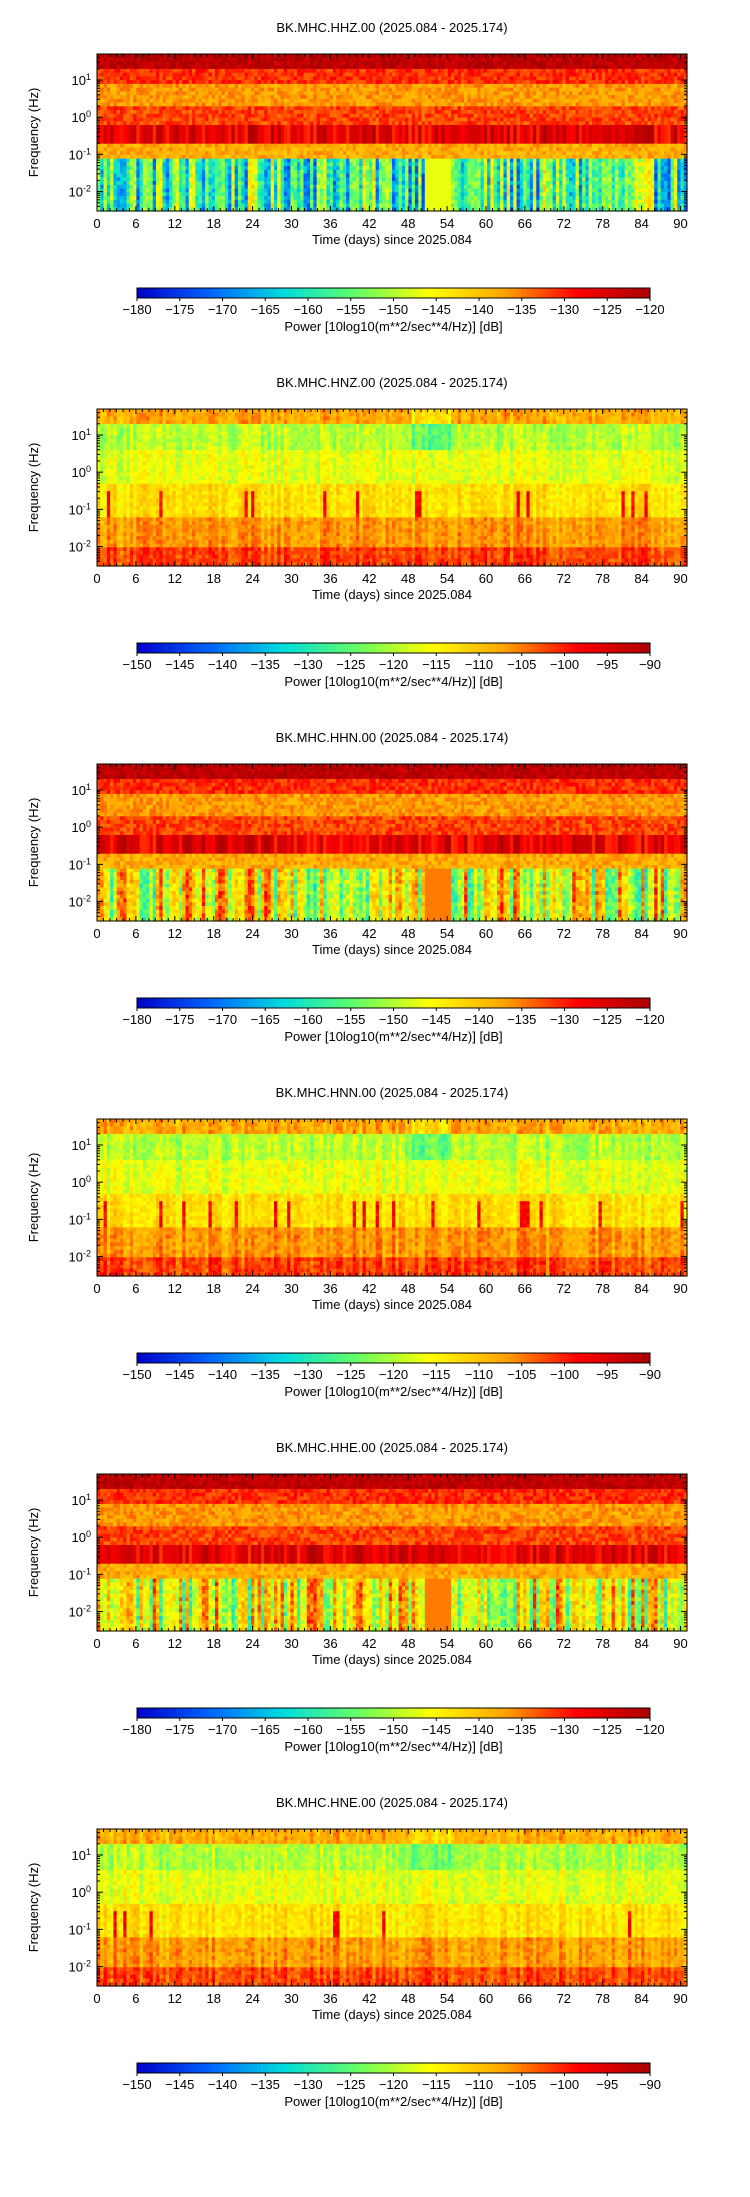 Image resolution: width=750 pixels, height=2197 pixels. I want to click on chart-title: BK.MHC.HHZ.00 (2025.084 - 2025.174), so click(391, 27).